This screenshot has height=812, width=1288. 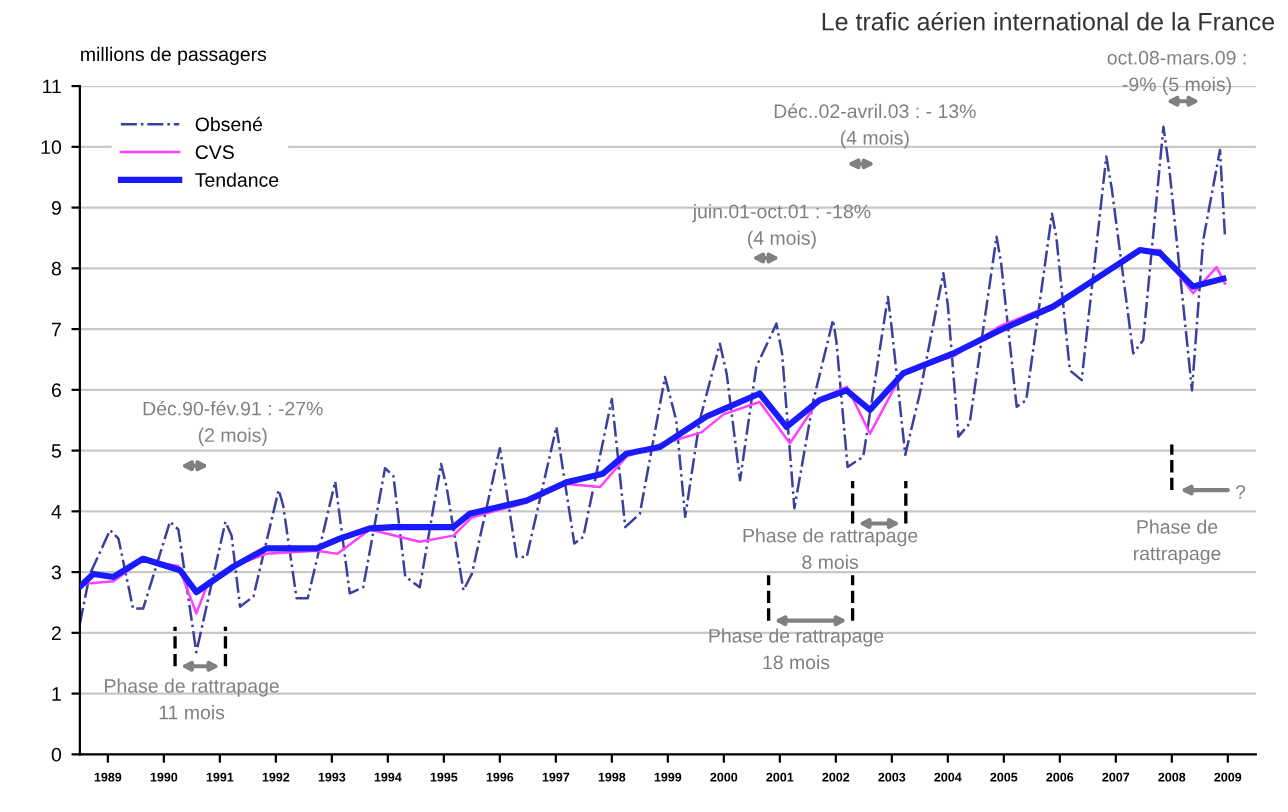 I want to click on annotation: ?, so click(x=1240, y=492).